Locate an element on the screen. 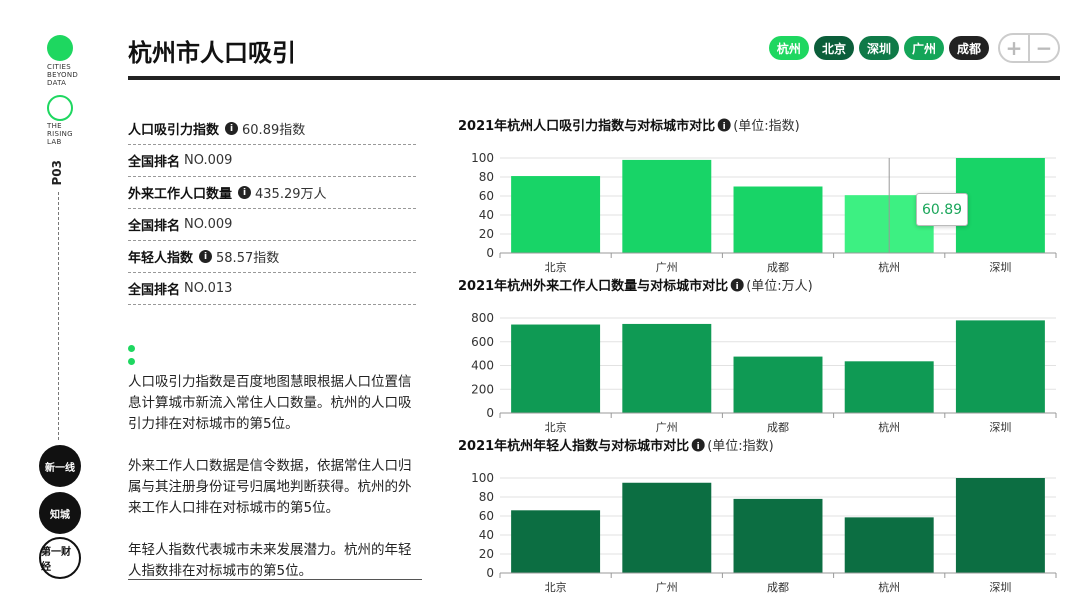 This screenshot has height=613, width=1080. zoom-out-button: − is located at coordinates (1043, 48).